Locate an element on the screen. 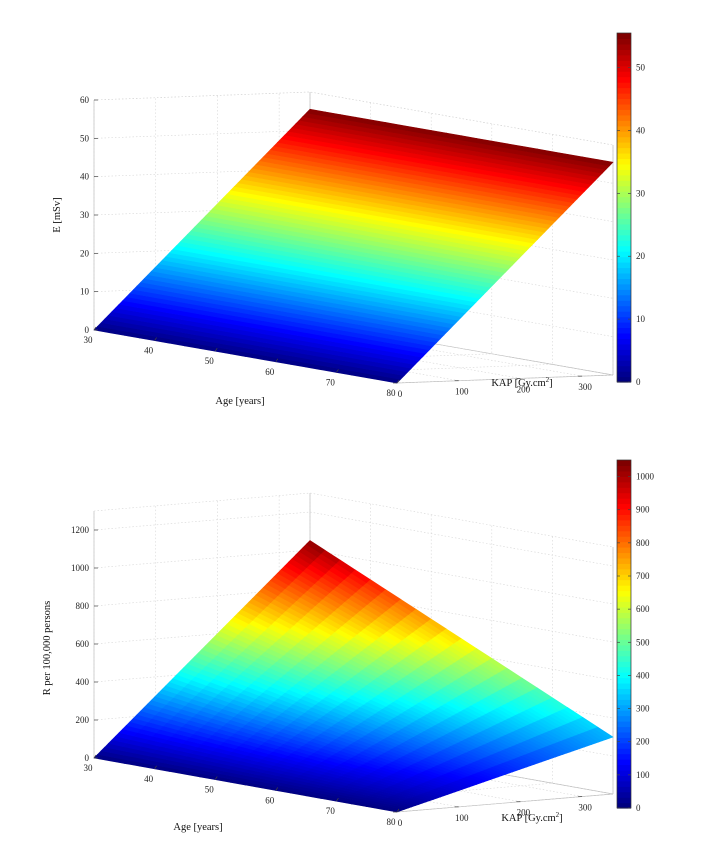 The image size is (708, 857). colorbar-tick-label: 10 is located at coordinates (641, 319).